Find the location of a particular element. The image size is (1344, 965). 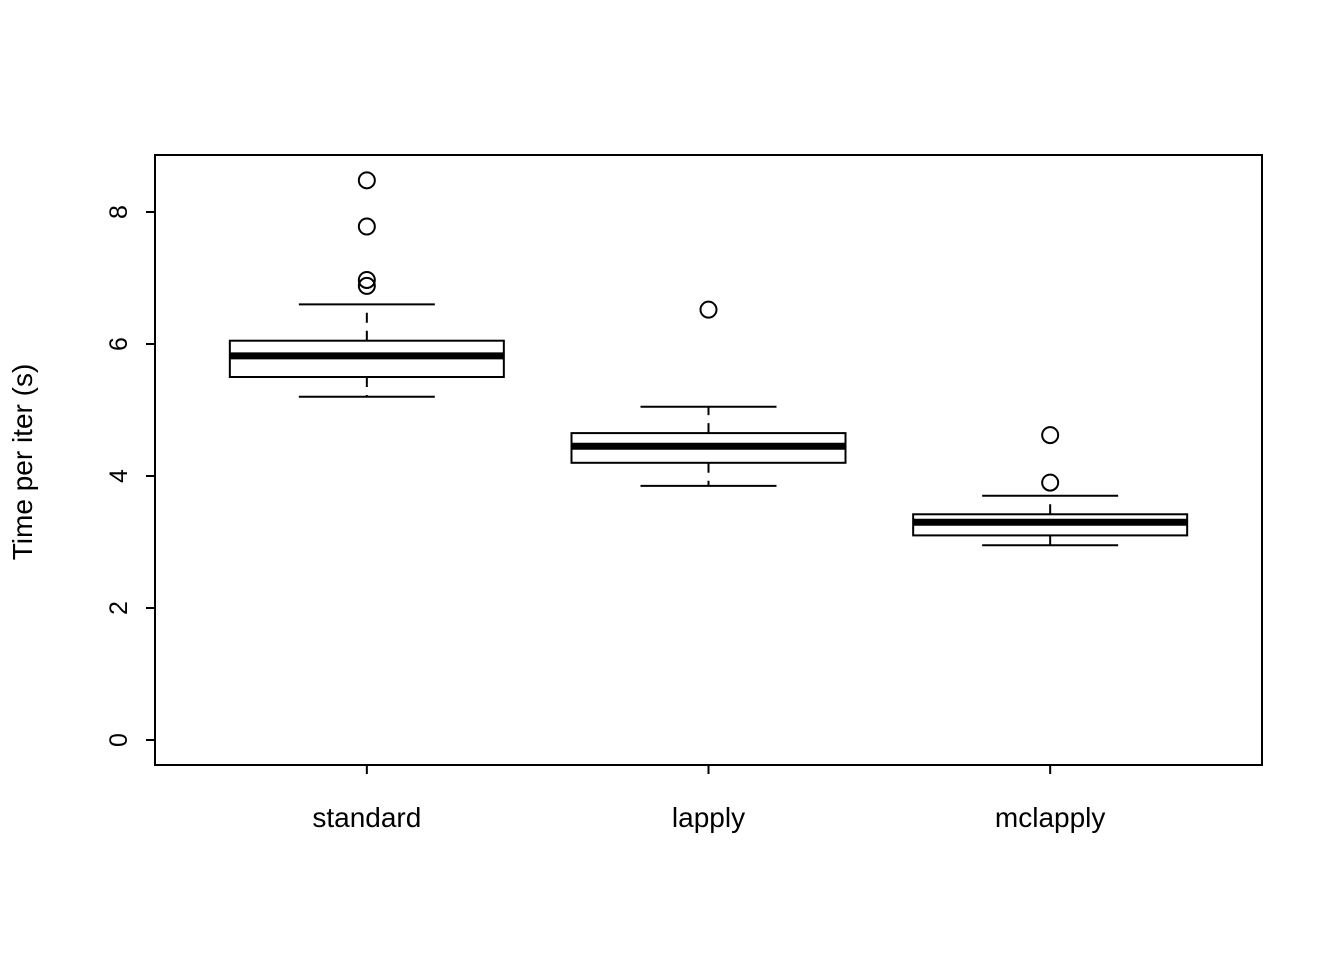

y-tick-label: 6 is located at coordinates (119, 344).